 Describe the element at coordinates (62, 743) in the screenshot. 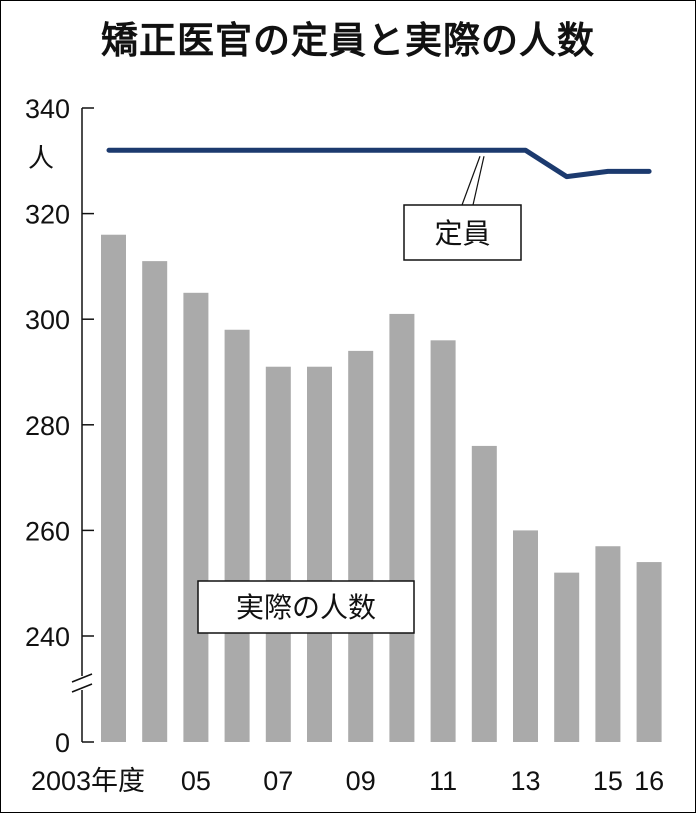

I see `y-tick-label: 0` at that location.